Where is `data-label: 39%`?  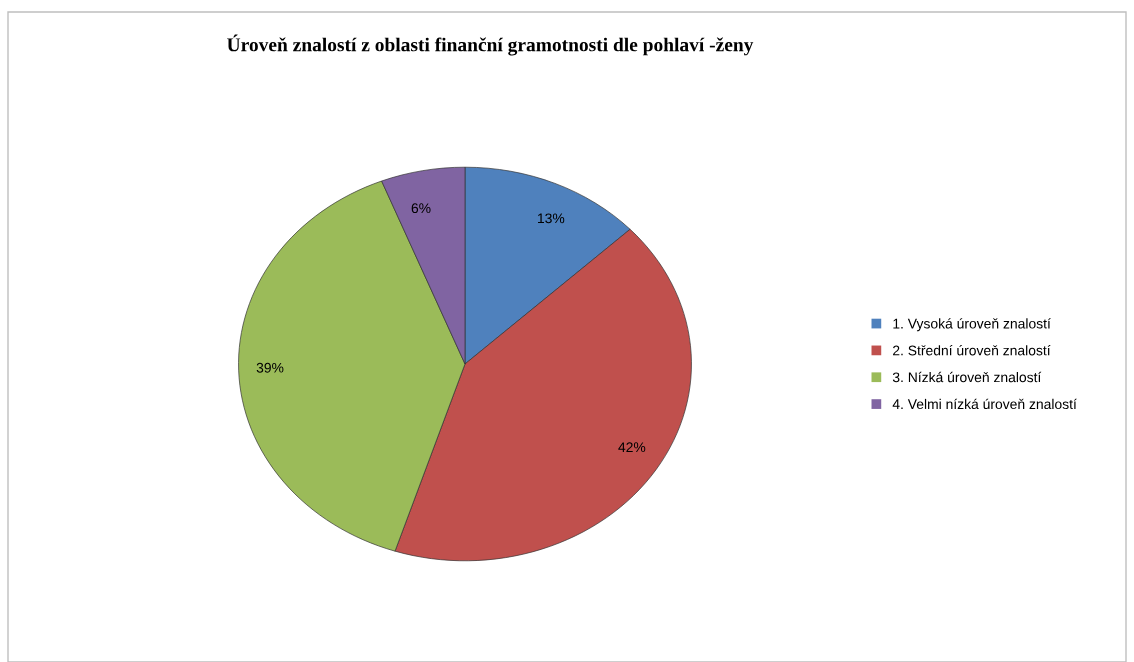
data-label: 39% is located at coordinates (270, 367).